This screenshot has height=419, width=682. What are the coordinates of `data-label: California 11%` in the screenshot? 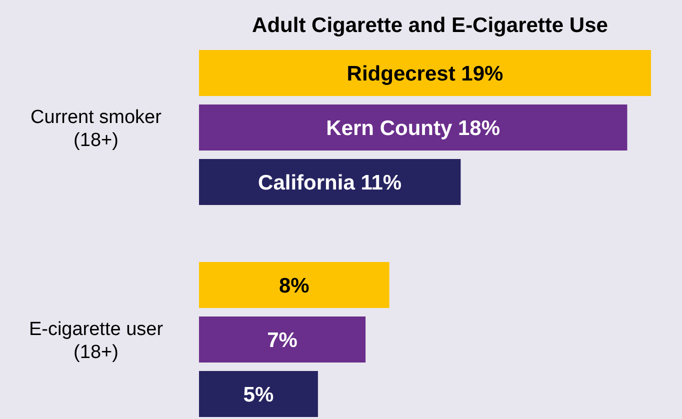 It's located at (330, 182).